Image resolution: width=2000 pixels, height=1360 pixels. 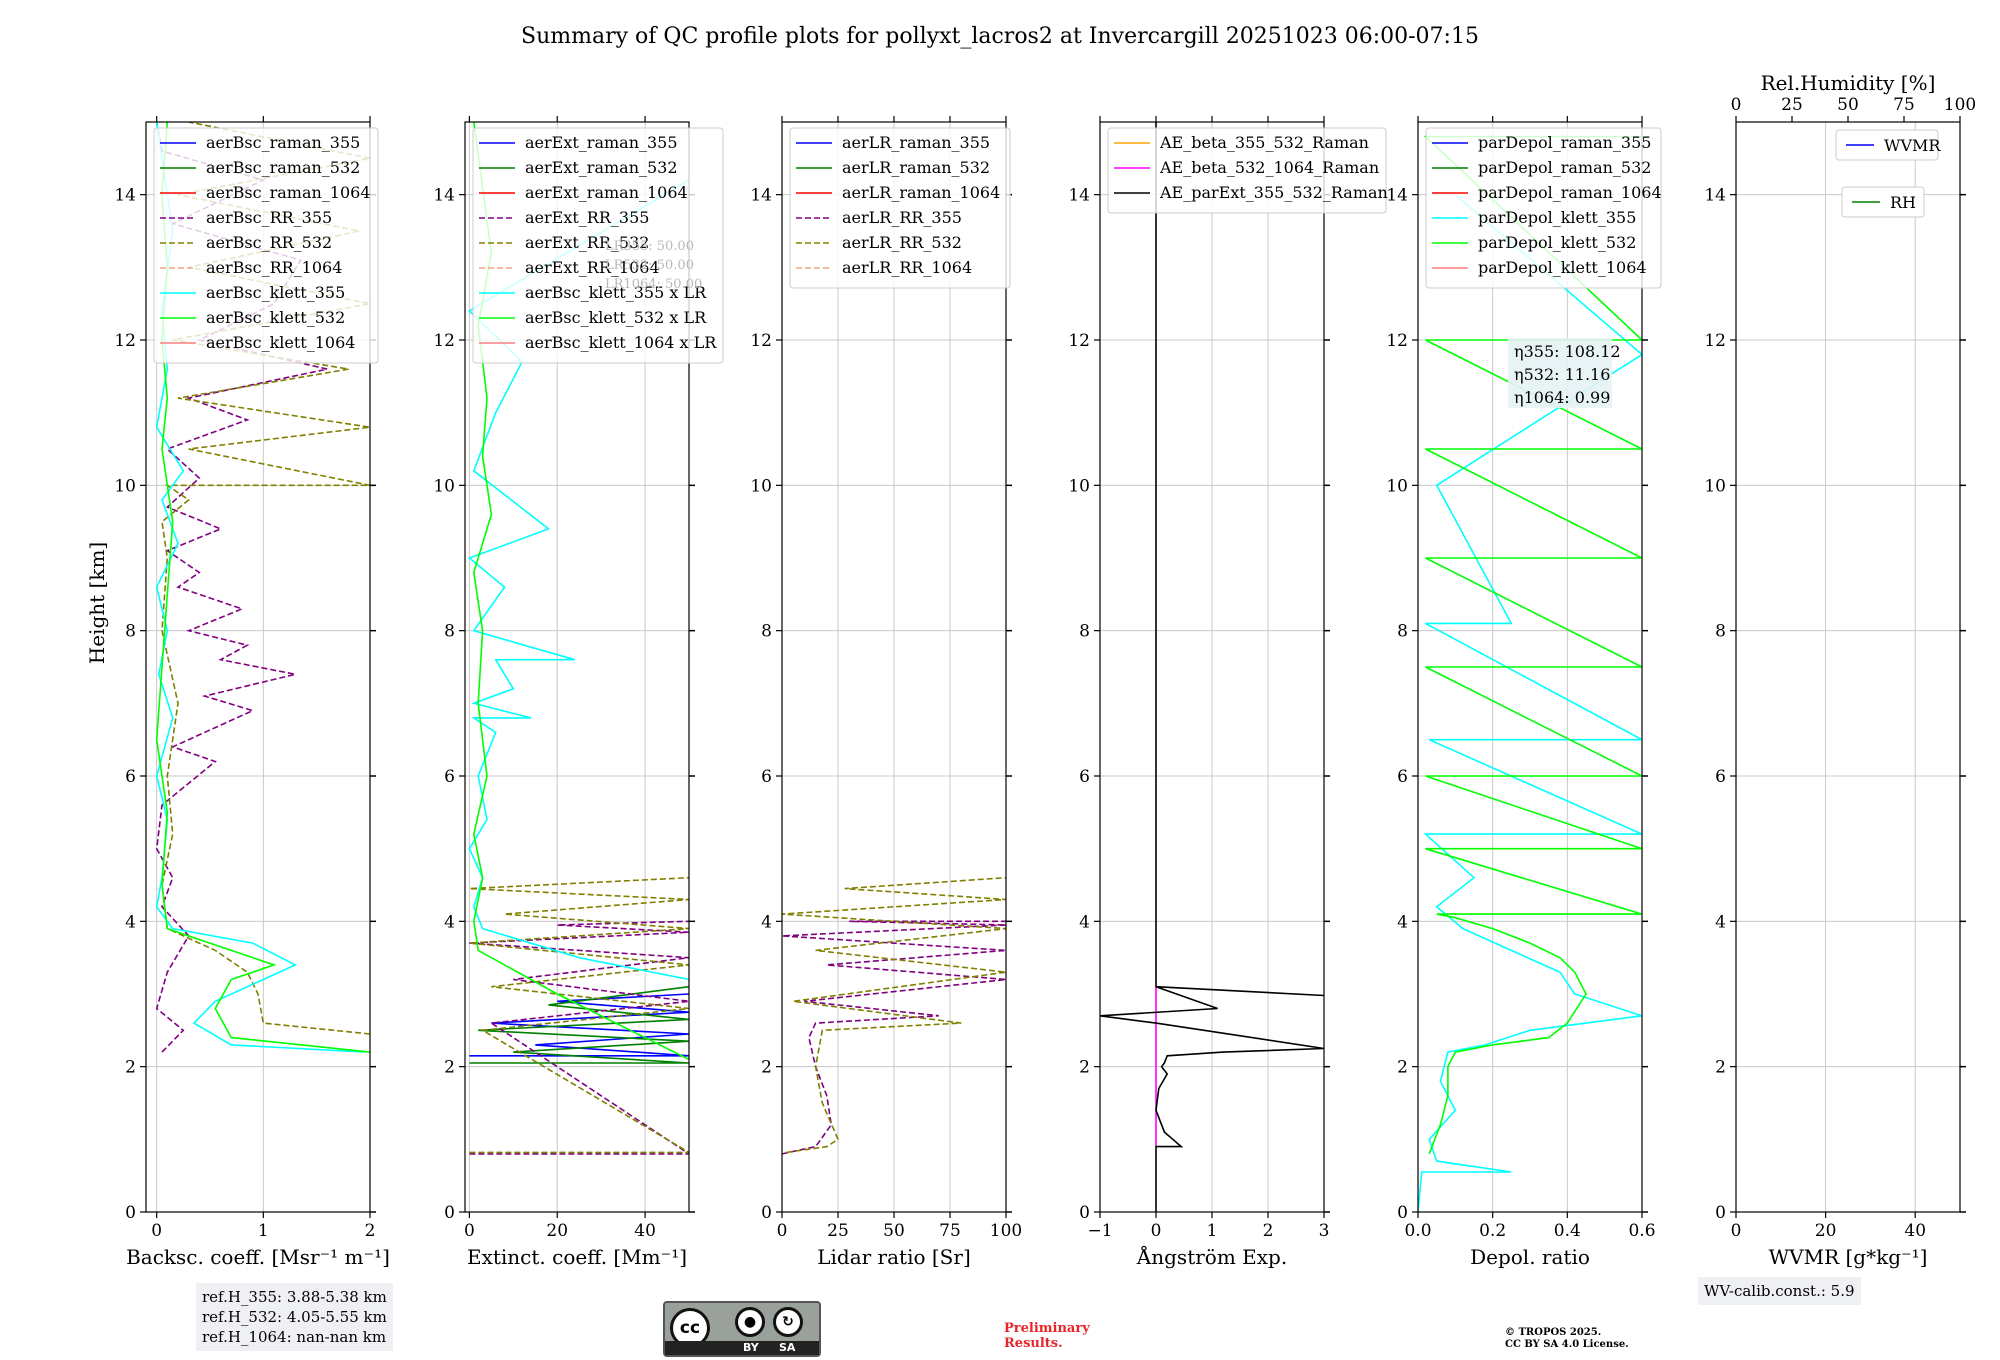 I want to click on legend-label: RH, so click(x=1903, y=202).